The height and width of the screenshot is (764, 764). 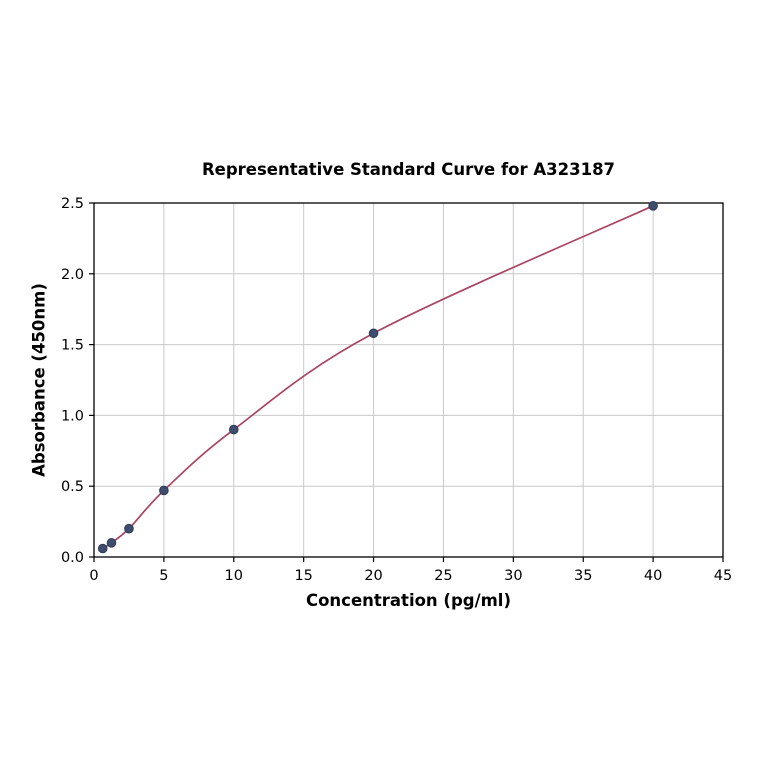 What do you see at coordinates (72, 204) in the screenshot?
I see `y-tick-label: 2.5` at bounding box center [72, 204].